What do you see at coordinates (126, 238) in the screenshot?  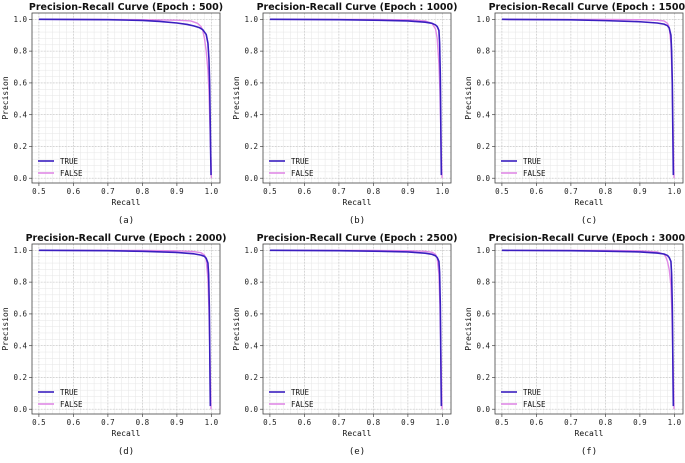 I see `chart-title: Precision-Recall Curve (Epoch : 2000)` at bounding box center [126, 238].